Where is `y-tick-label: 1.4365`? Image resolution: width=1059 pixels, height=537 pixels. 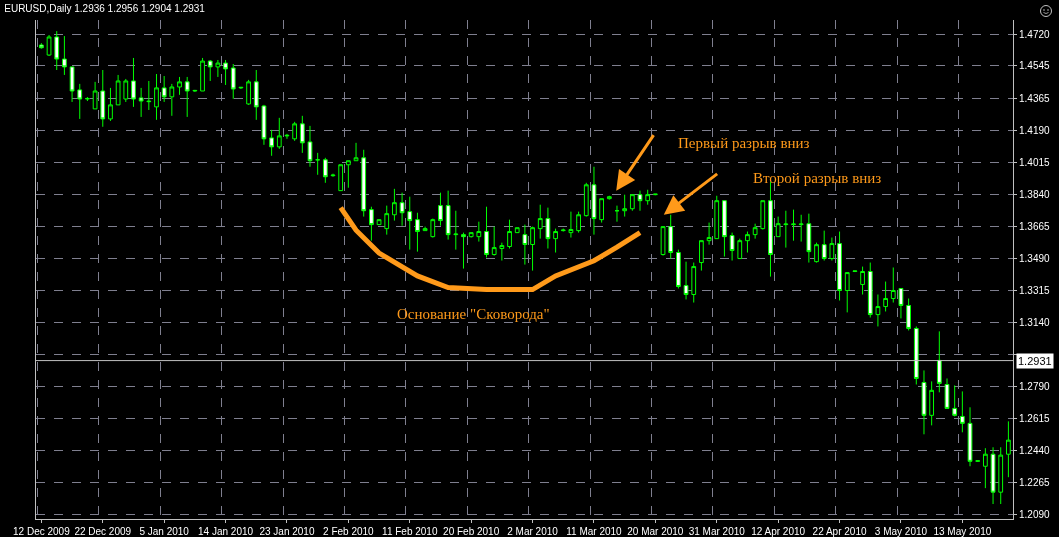 y-tick-label: 1.4365 is located at coordinates (1035, 99).